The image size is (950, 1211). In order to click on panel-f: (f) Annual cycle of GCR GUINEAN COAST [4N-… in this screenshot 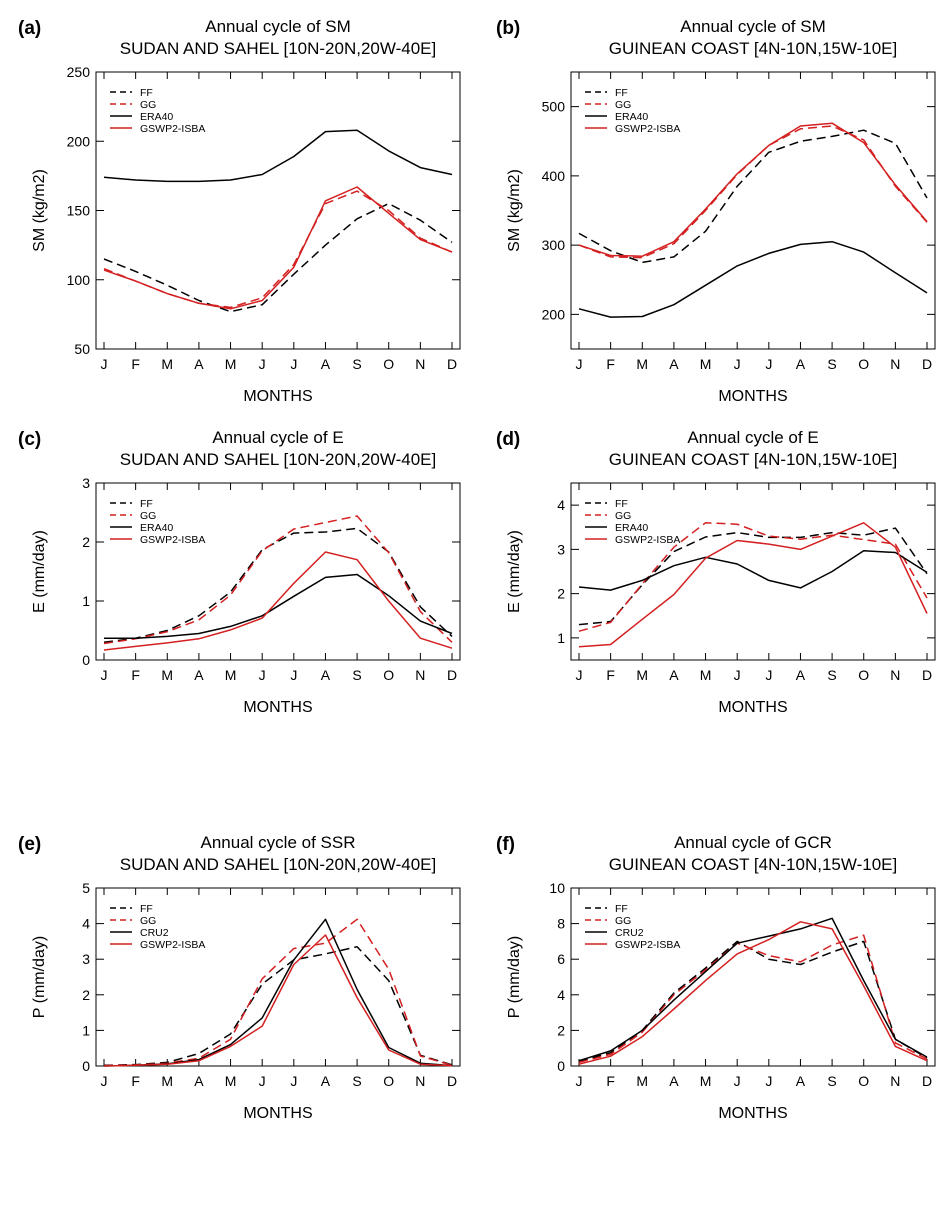, I will do `click(716, 977)`.